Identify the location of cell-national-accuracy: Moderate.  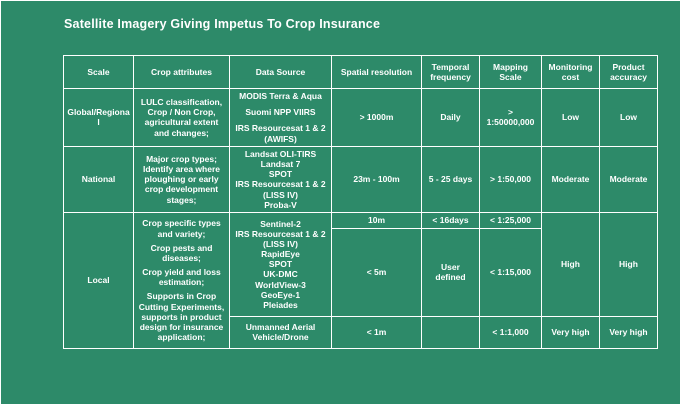
(628, 179).